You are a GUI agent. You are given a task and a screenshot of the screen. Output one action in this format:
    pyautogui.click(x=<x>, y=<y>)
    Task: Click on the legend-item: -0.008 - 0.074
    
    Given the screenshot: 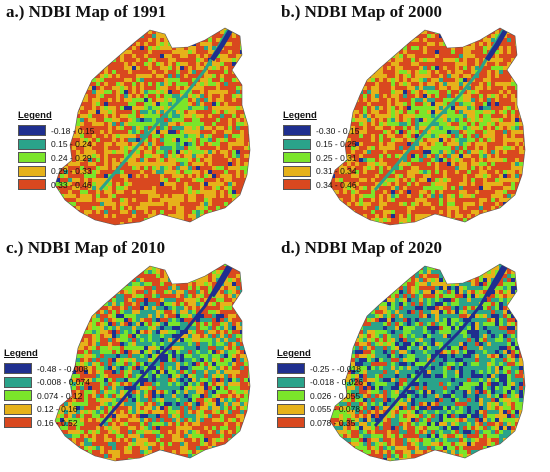 What is the action you would take?
    pyautogui.click(x=47, y=383)
    